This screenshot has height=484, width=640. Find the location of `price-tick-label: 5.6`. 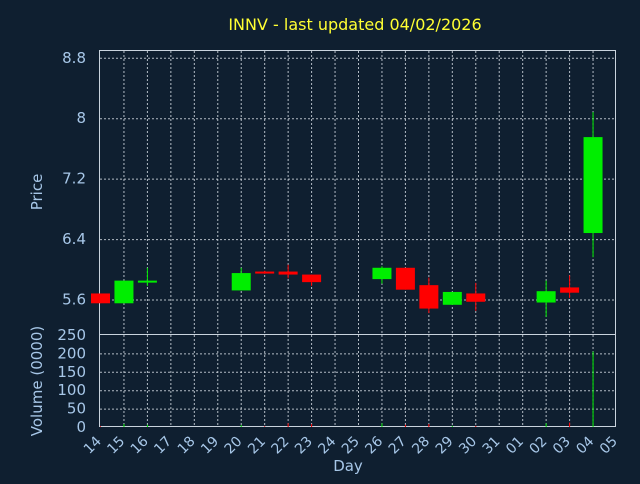

price-tick-label: 5.6 is located at coordinates (74, 300).